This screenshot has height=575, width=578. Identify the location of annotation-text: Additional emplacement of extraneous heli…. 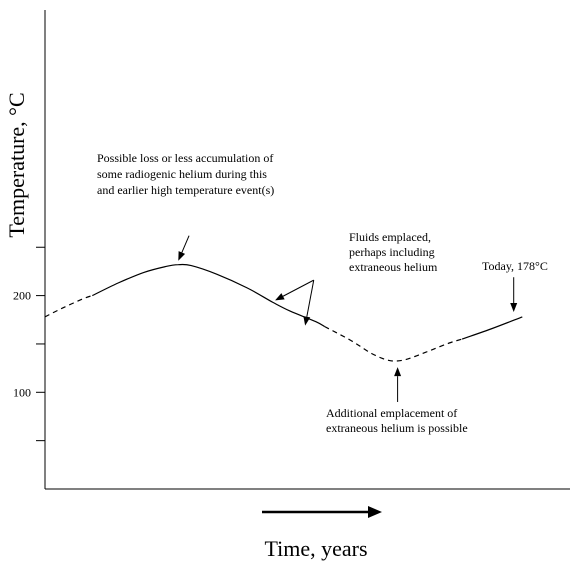
(397, 420).